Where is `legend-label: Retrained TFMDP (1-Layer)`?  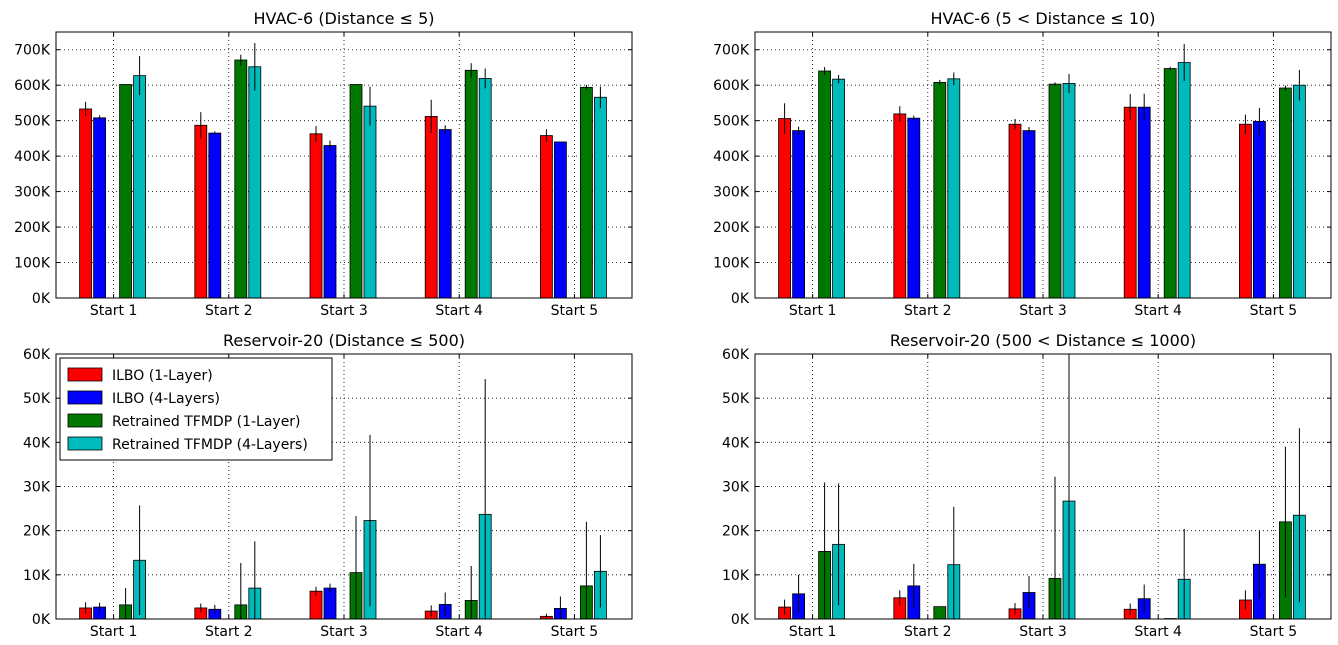 legend-label: Retrained TFMDP (1-Layer) is located at coordinates (206, 422).